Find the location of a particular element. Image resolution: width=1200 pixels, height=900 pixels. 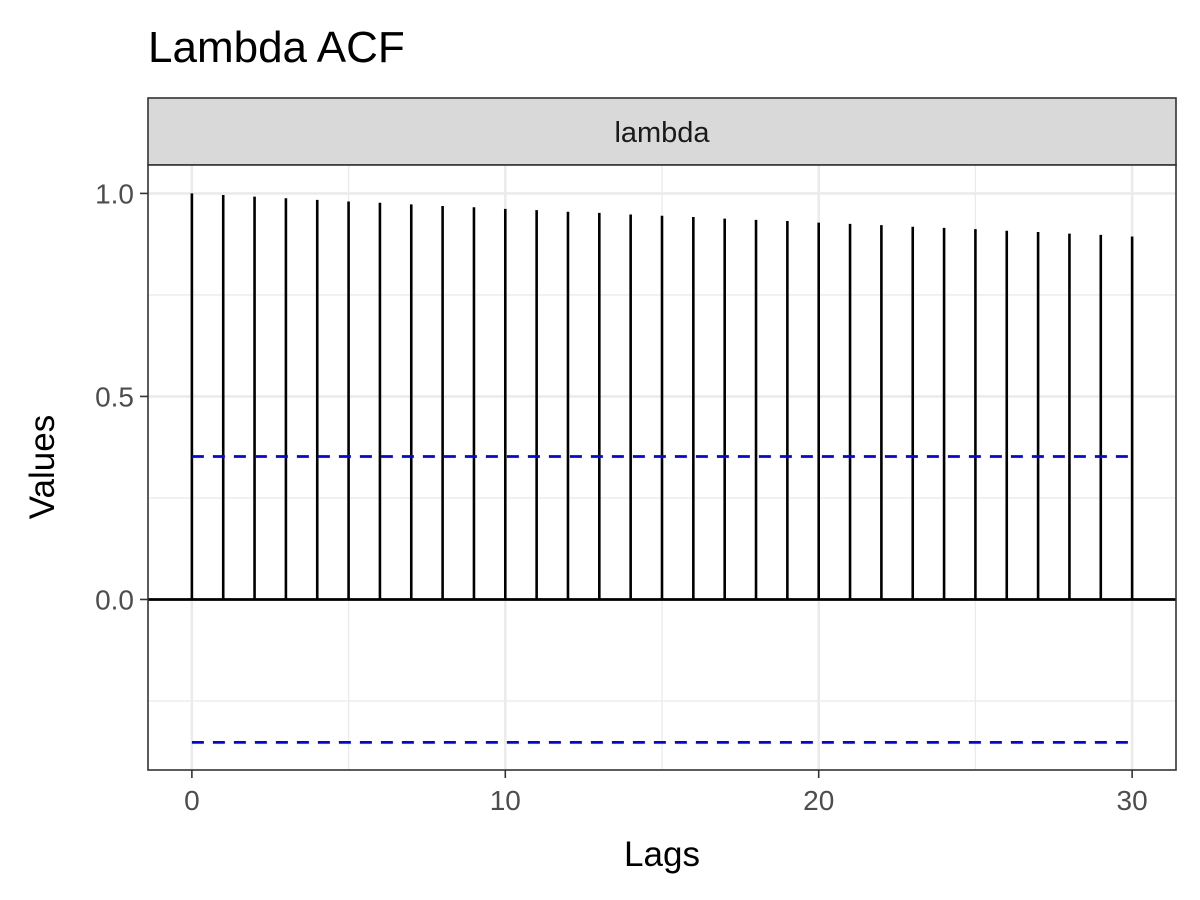

y-axis-ticks: 0.0 0.5 1.0 is located at coordinates (121, 396).